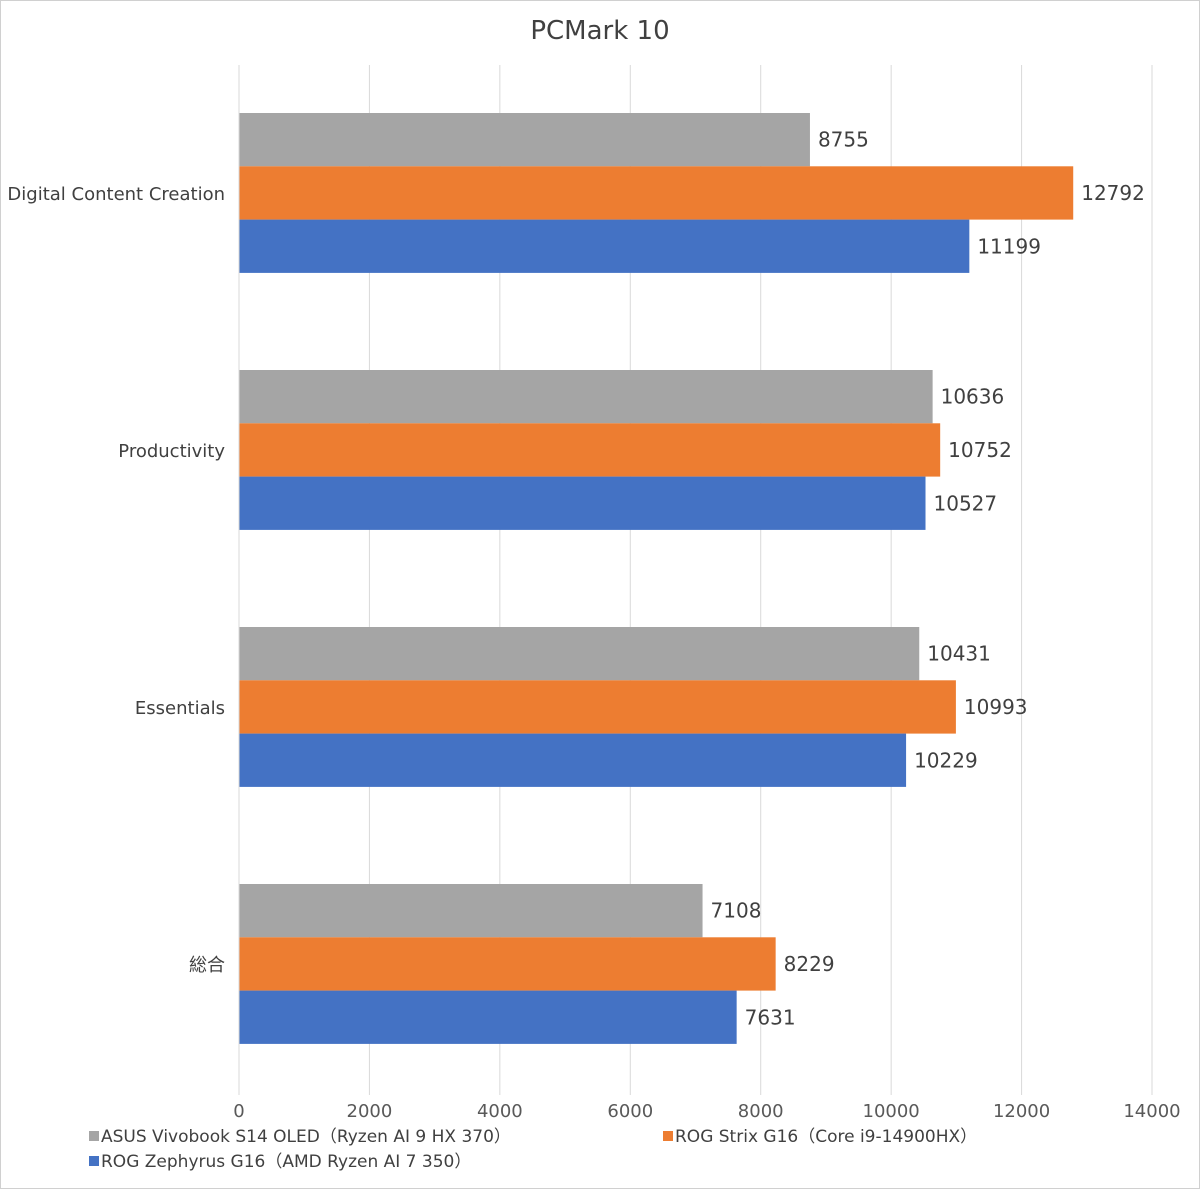  What do you see at coordinates (761, 1111) in the screenshot?
I see `x-tick-label: 8000` at bounding box center [761, 1111].